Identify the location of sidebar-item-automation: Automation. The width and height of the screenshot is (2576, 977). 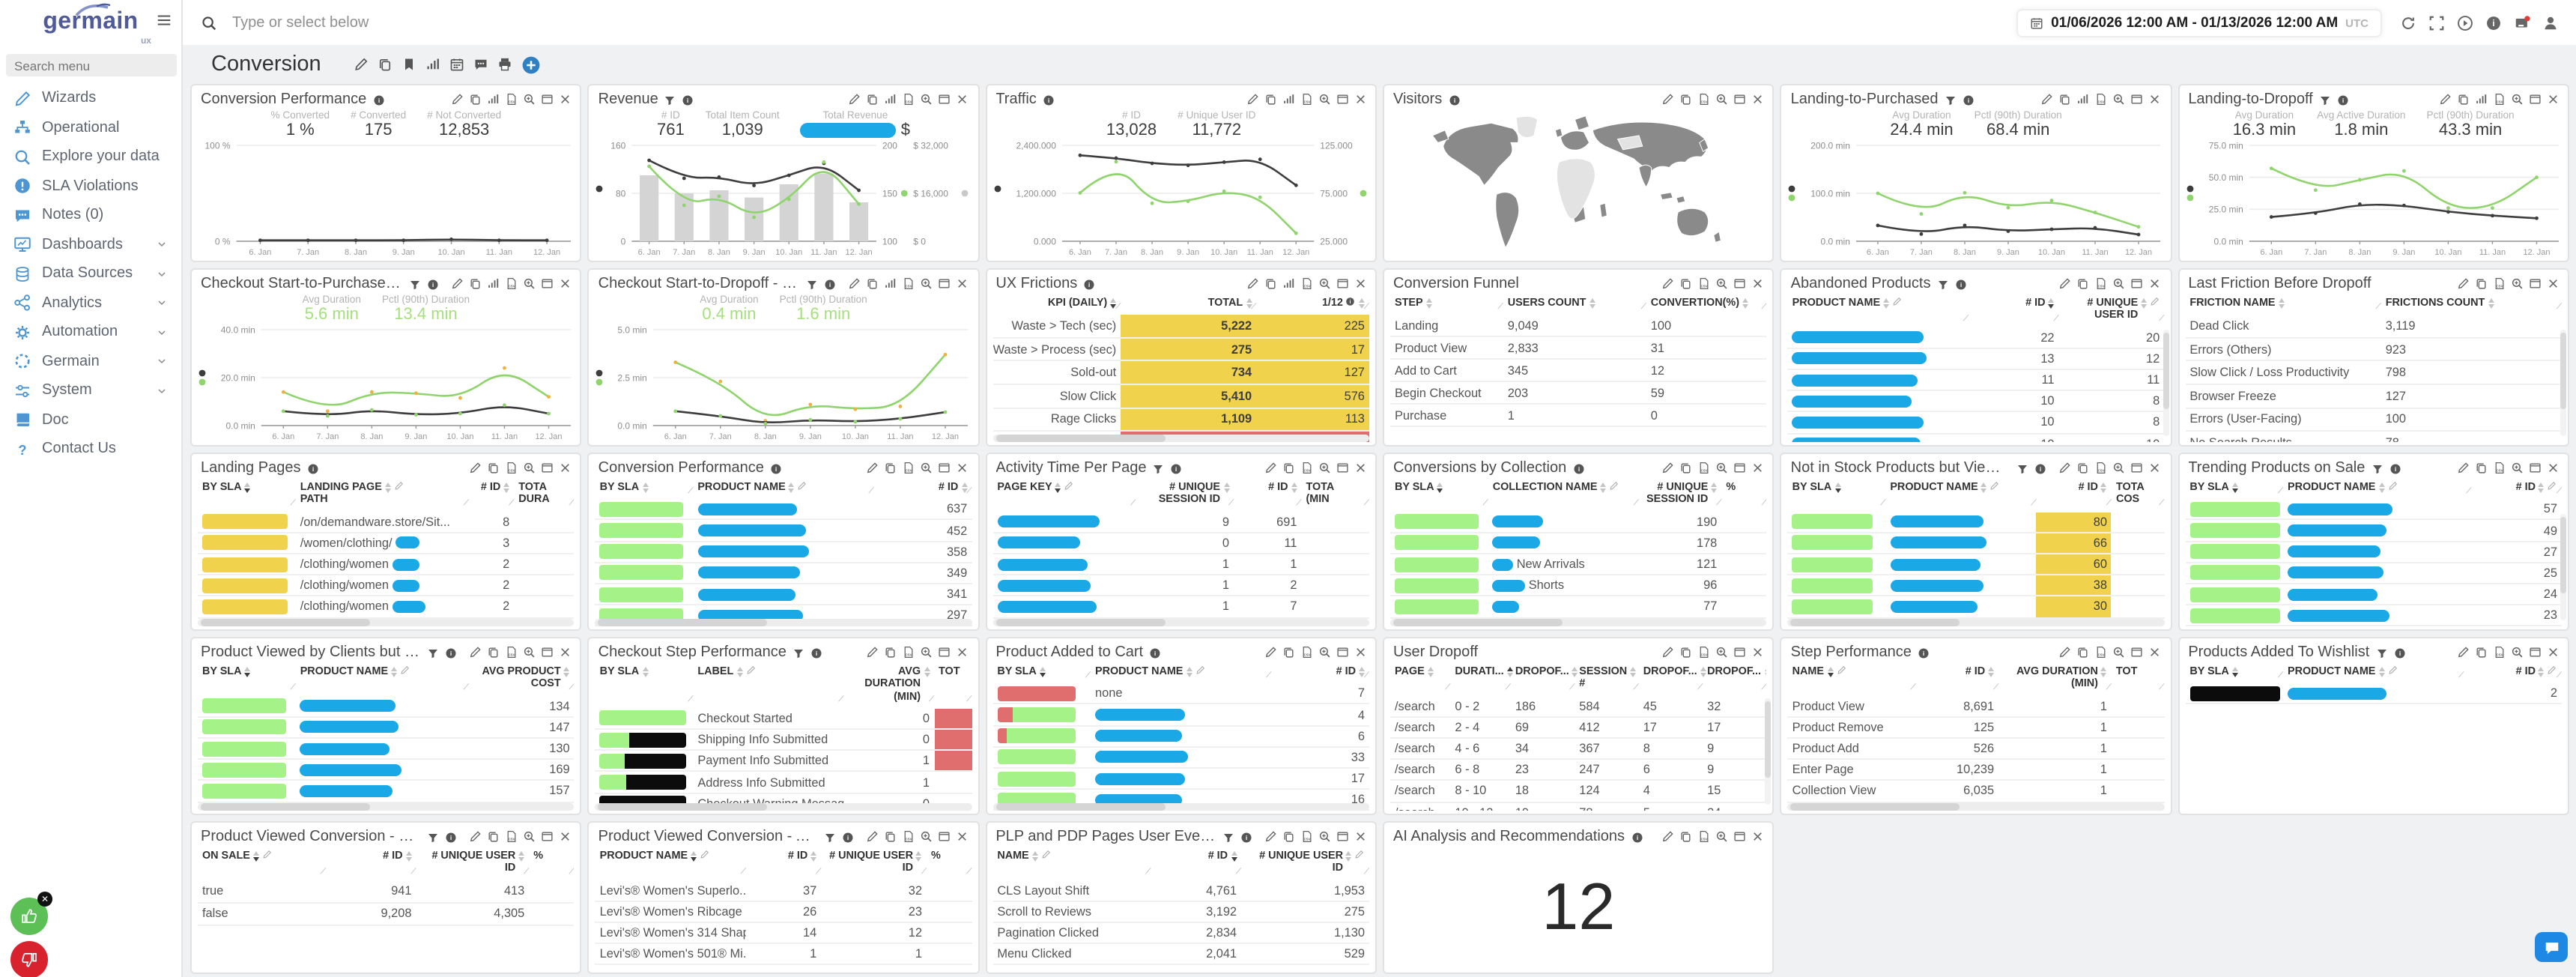
(90, 332).